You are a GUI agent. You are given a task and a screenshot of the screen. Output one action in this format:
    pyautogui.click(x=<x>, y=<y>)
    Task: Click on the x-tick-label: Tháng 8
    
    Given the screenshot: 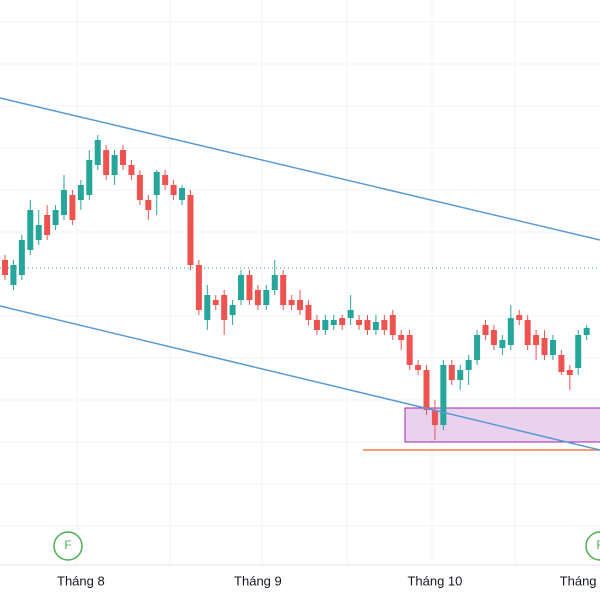 What is the action you would take?
    pyautogui.click(x=81, y=580)
    